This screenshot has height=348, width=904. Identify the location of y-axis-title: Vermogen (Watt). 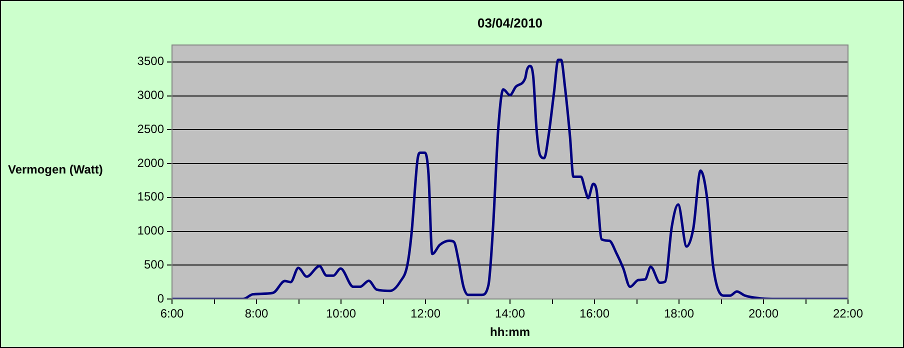
(55, 169).